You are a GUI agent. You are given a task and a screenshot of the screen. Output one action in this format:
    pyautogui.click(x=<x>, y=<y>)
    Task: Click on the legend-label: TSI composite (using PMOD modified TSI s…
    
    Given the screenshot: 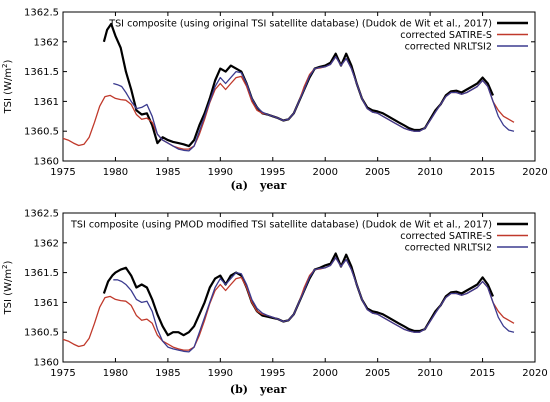 What is the action you would take?
    pyautogui.click(x=281, y=224)
    